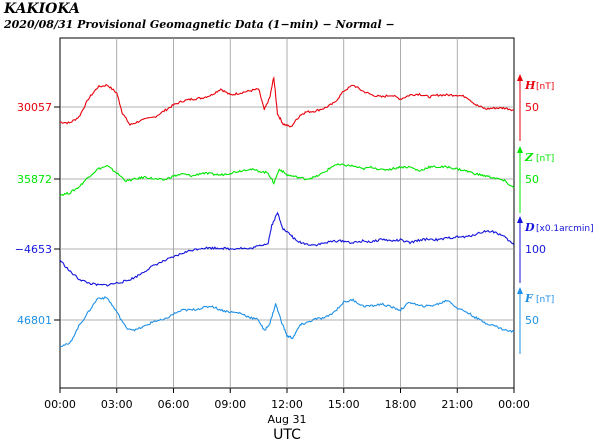 This screenshot has height=446, width=600. Describe the element at coordinates (529, 227) in the screenshot. I see `channel-letter-d: D` at that location.